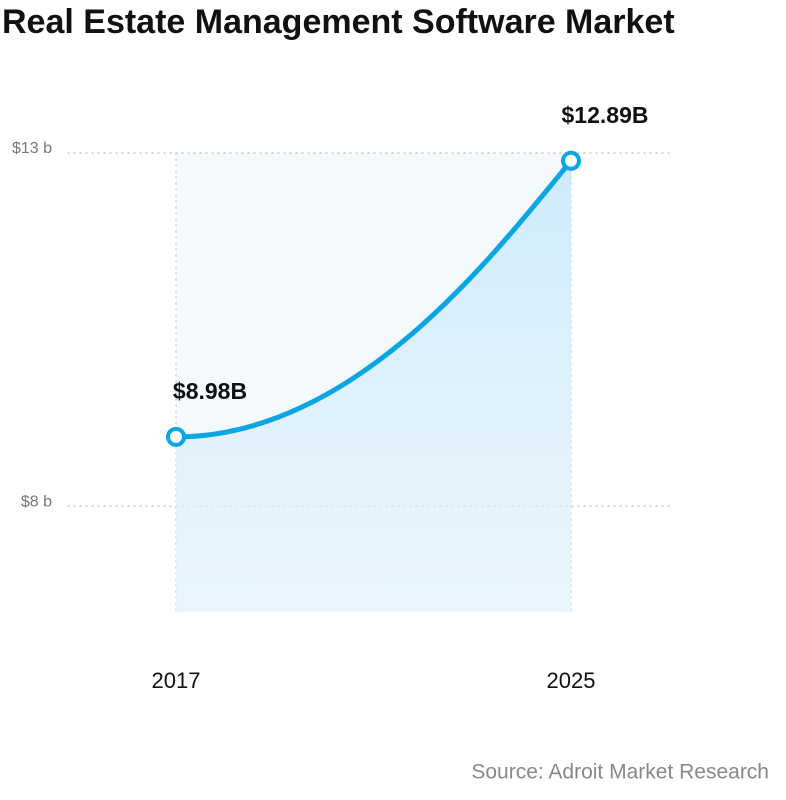  Describe the element at coordinates (571, 680) in the screenshot. I see `x-tick-label: 2025` at that location.